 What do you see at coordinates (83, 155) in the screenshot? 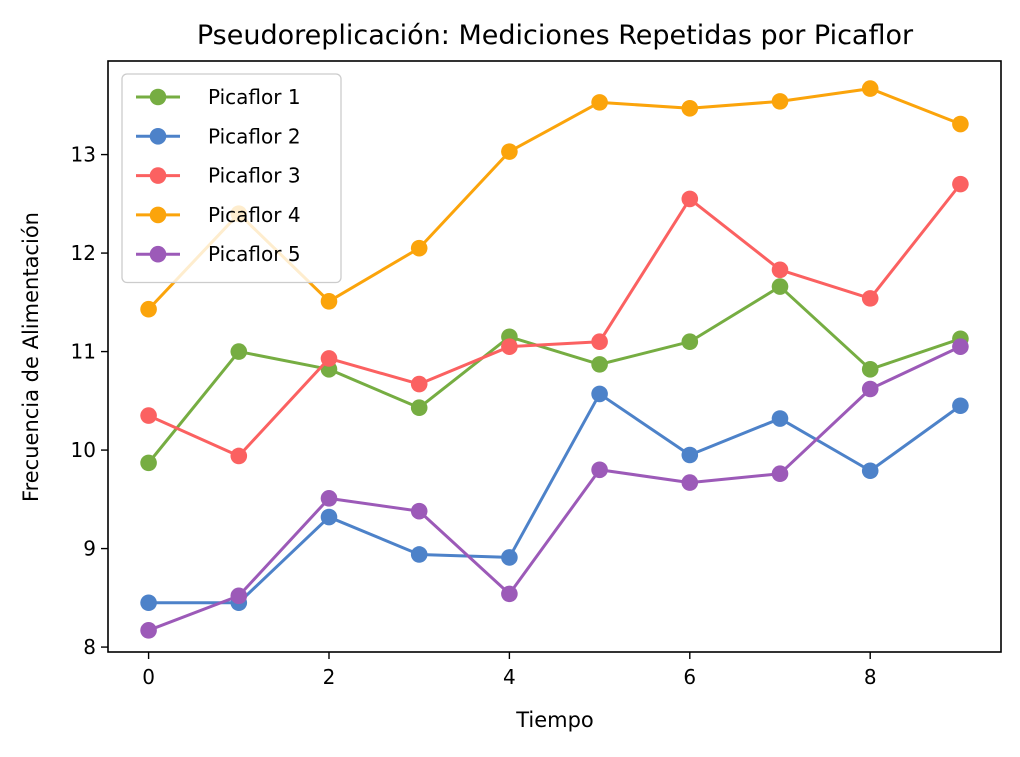
I see `y-tick-label: 13` at bounding box center [83, 155].